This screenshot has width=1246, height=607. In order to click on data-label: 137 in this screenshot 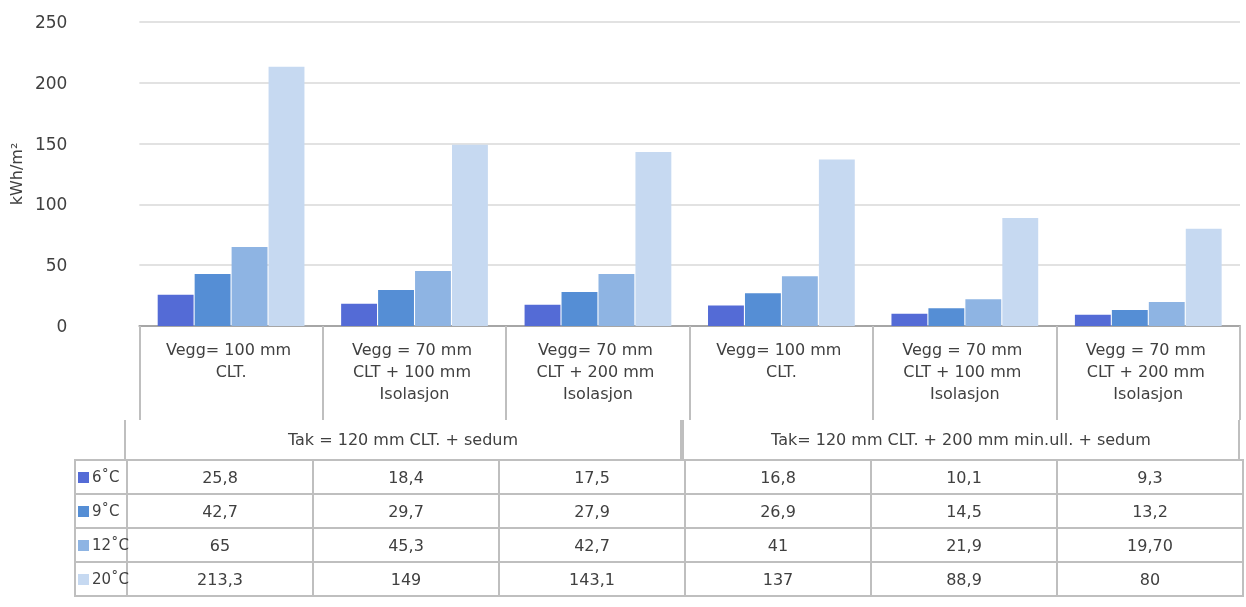, I will do `click(778, 579)`.